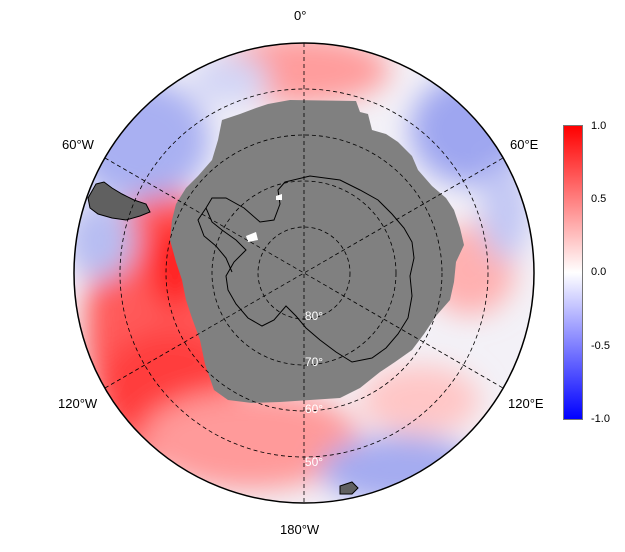  What do you see at coordinates (78, 144) in the screenshot?
I see `meridian-label-60w: 60°W` at bounding box center [78, 144].